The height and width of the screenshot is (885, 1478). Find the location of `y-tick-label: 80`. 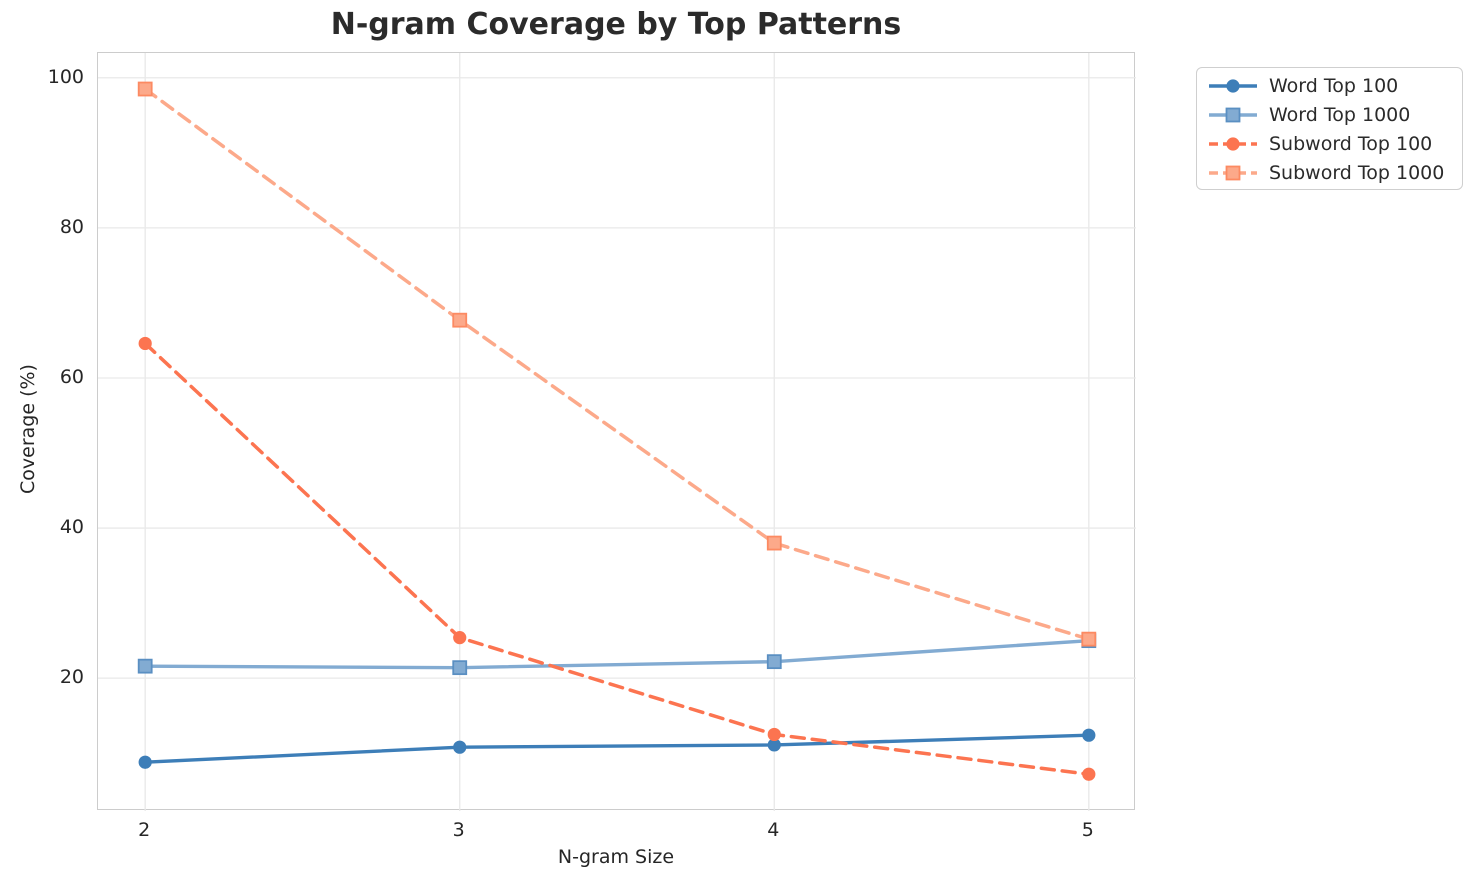

y-tick-label: 80 is located at coordinates (71, 226).